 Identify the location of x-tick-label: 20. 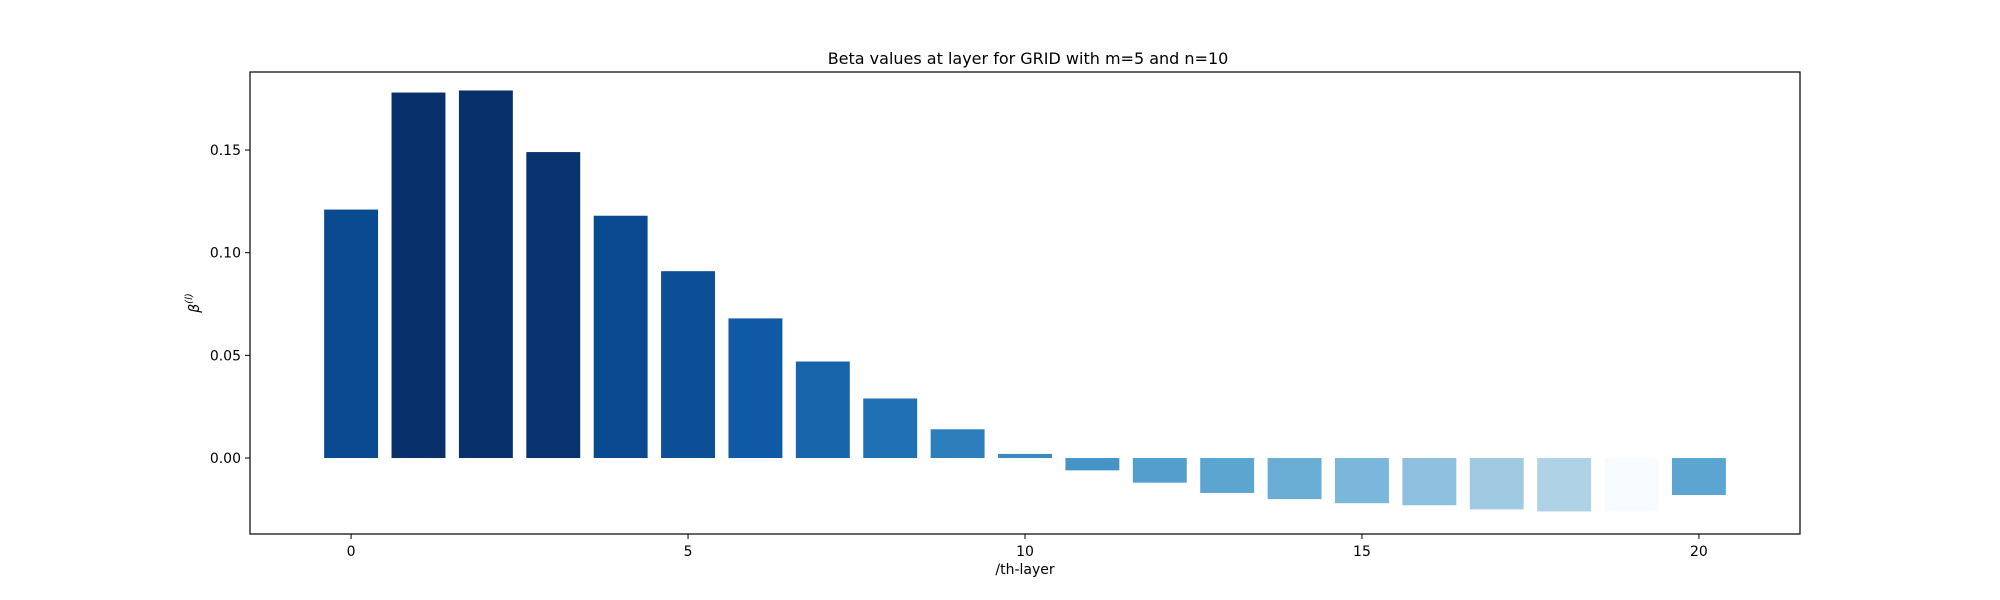
(1699, 552).